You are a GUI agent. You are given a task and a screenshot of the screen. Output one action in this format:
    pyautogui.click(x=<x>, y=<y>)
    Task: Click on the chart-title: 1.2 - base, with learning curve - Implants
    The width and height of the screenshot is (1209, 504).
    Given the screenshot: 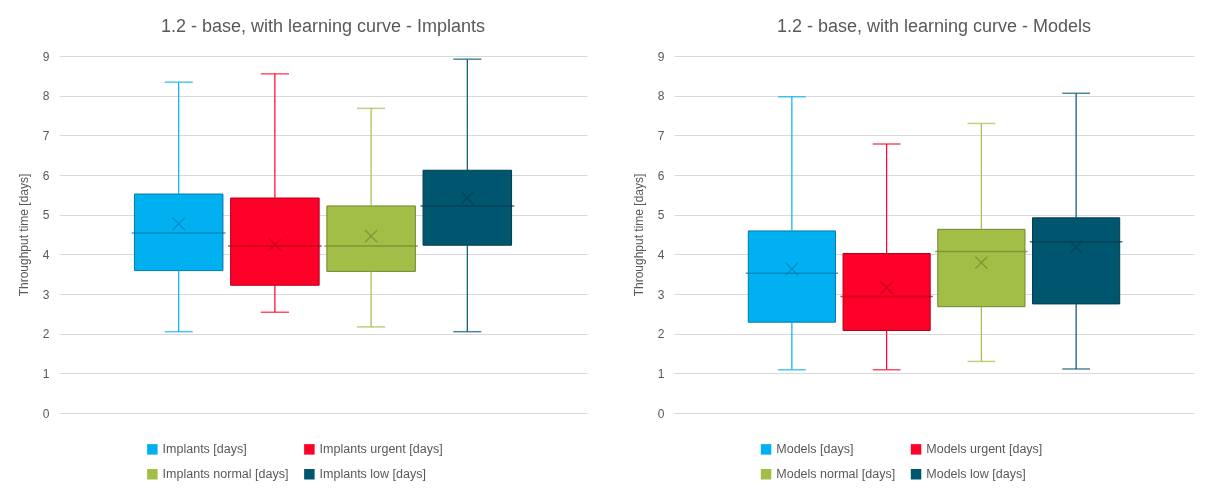 What is the action you would take?
    pyautogui.click(x=323, y=26)
    